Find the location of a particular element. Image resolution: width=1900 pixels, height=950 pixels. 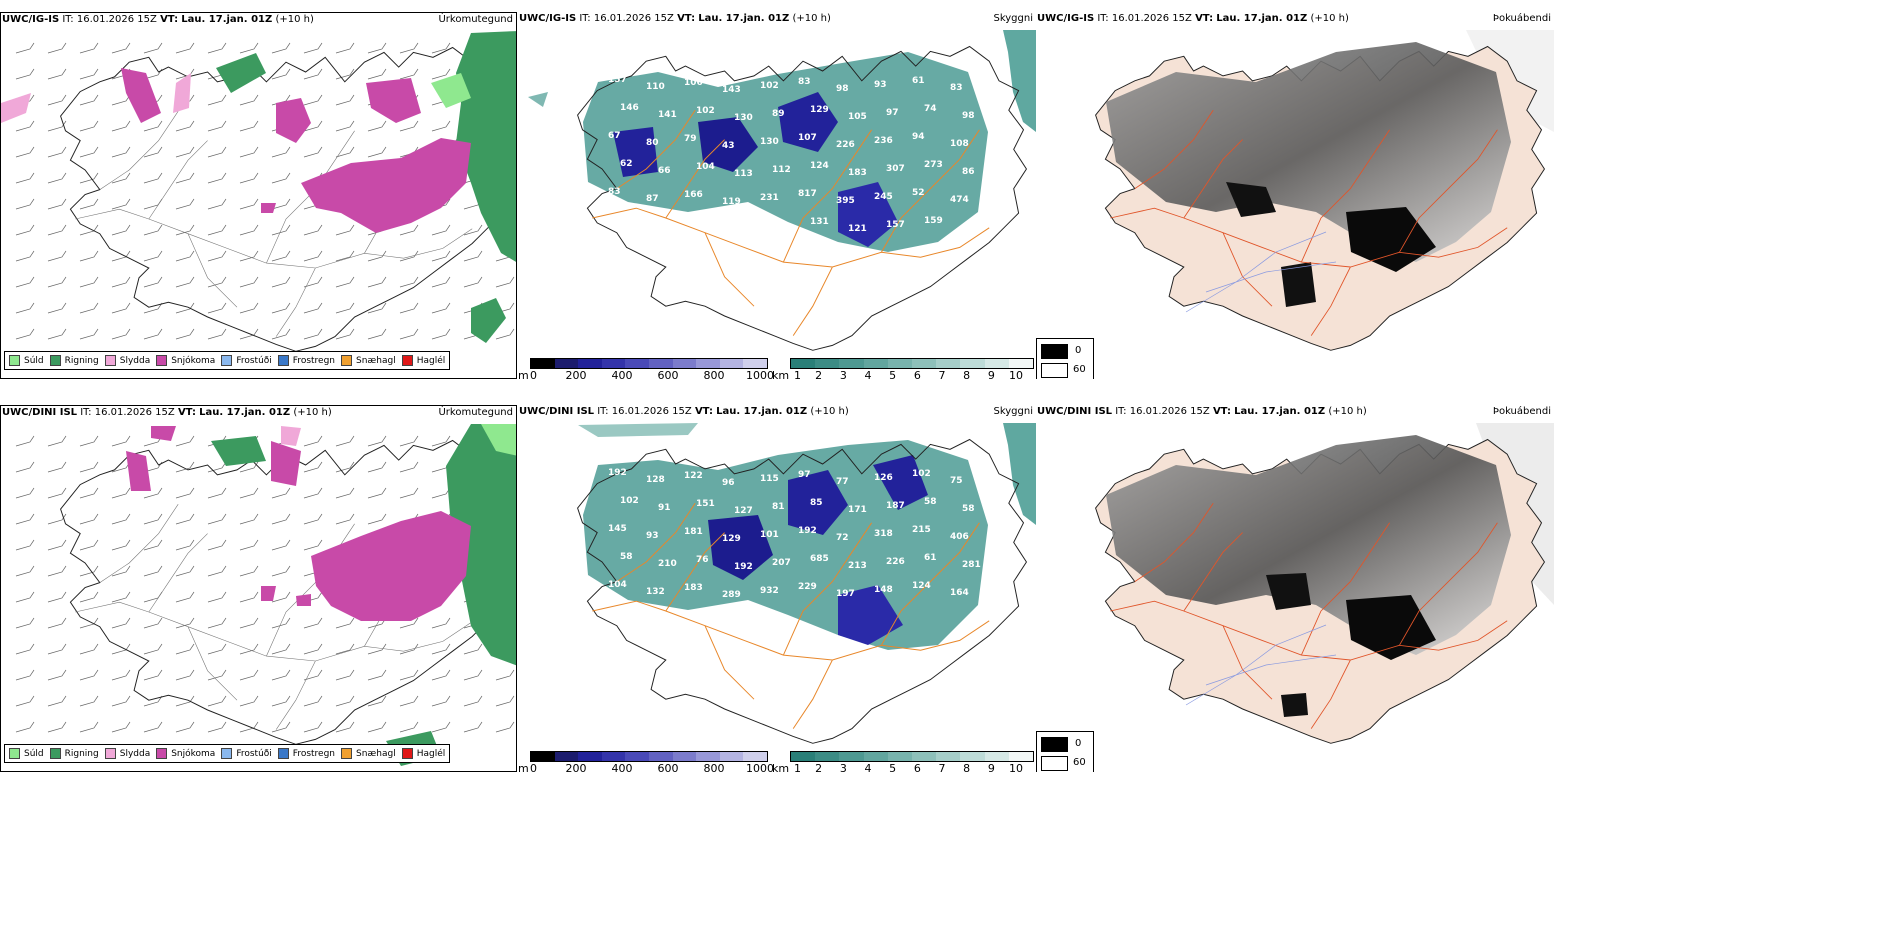

cloudbase-value-label: 98 is located at coordinates (842, 89).